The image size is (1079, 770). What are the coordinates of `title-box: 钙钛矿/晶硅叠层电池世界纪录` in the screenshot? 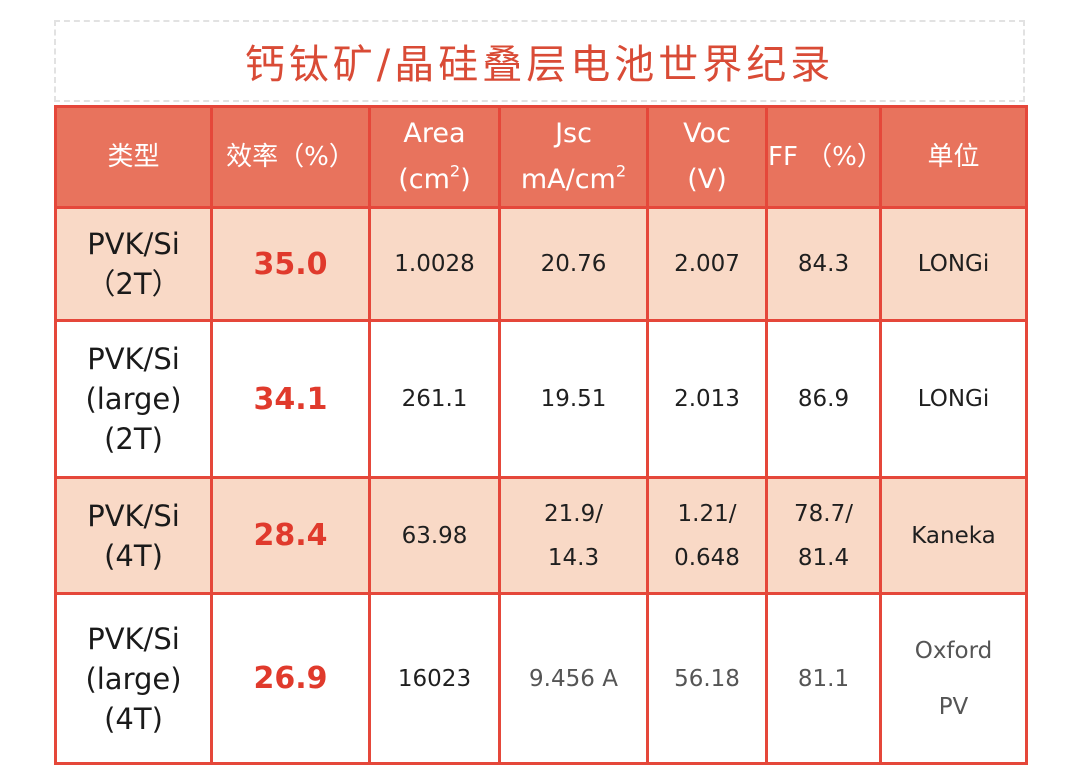 It's located at (539, 61).